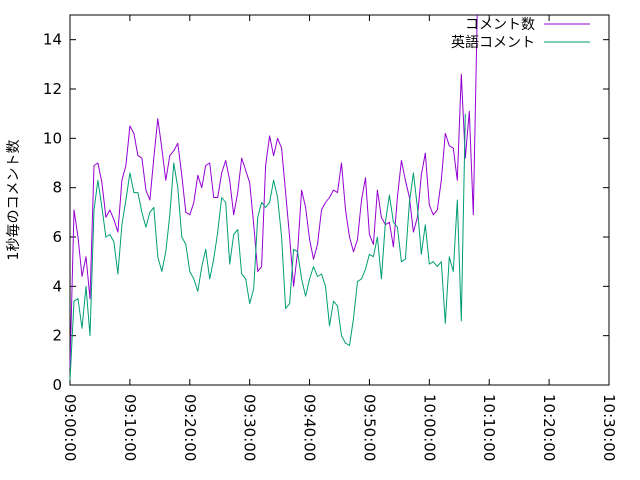 The image size is (640, 480). I want to click on x-tick-label: 10:00:00, so click(429, 427).